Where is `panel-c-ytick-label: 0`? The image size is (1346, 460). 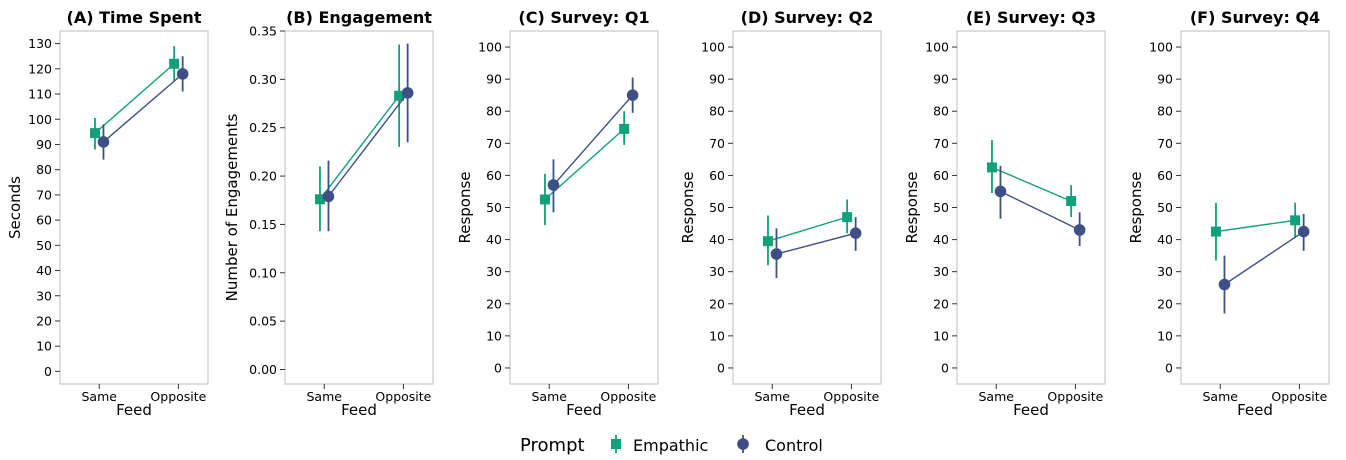 panel-c-ytick-label: 0 is located at coordinates (498, 367).